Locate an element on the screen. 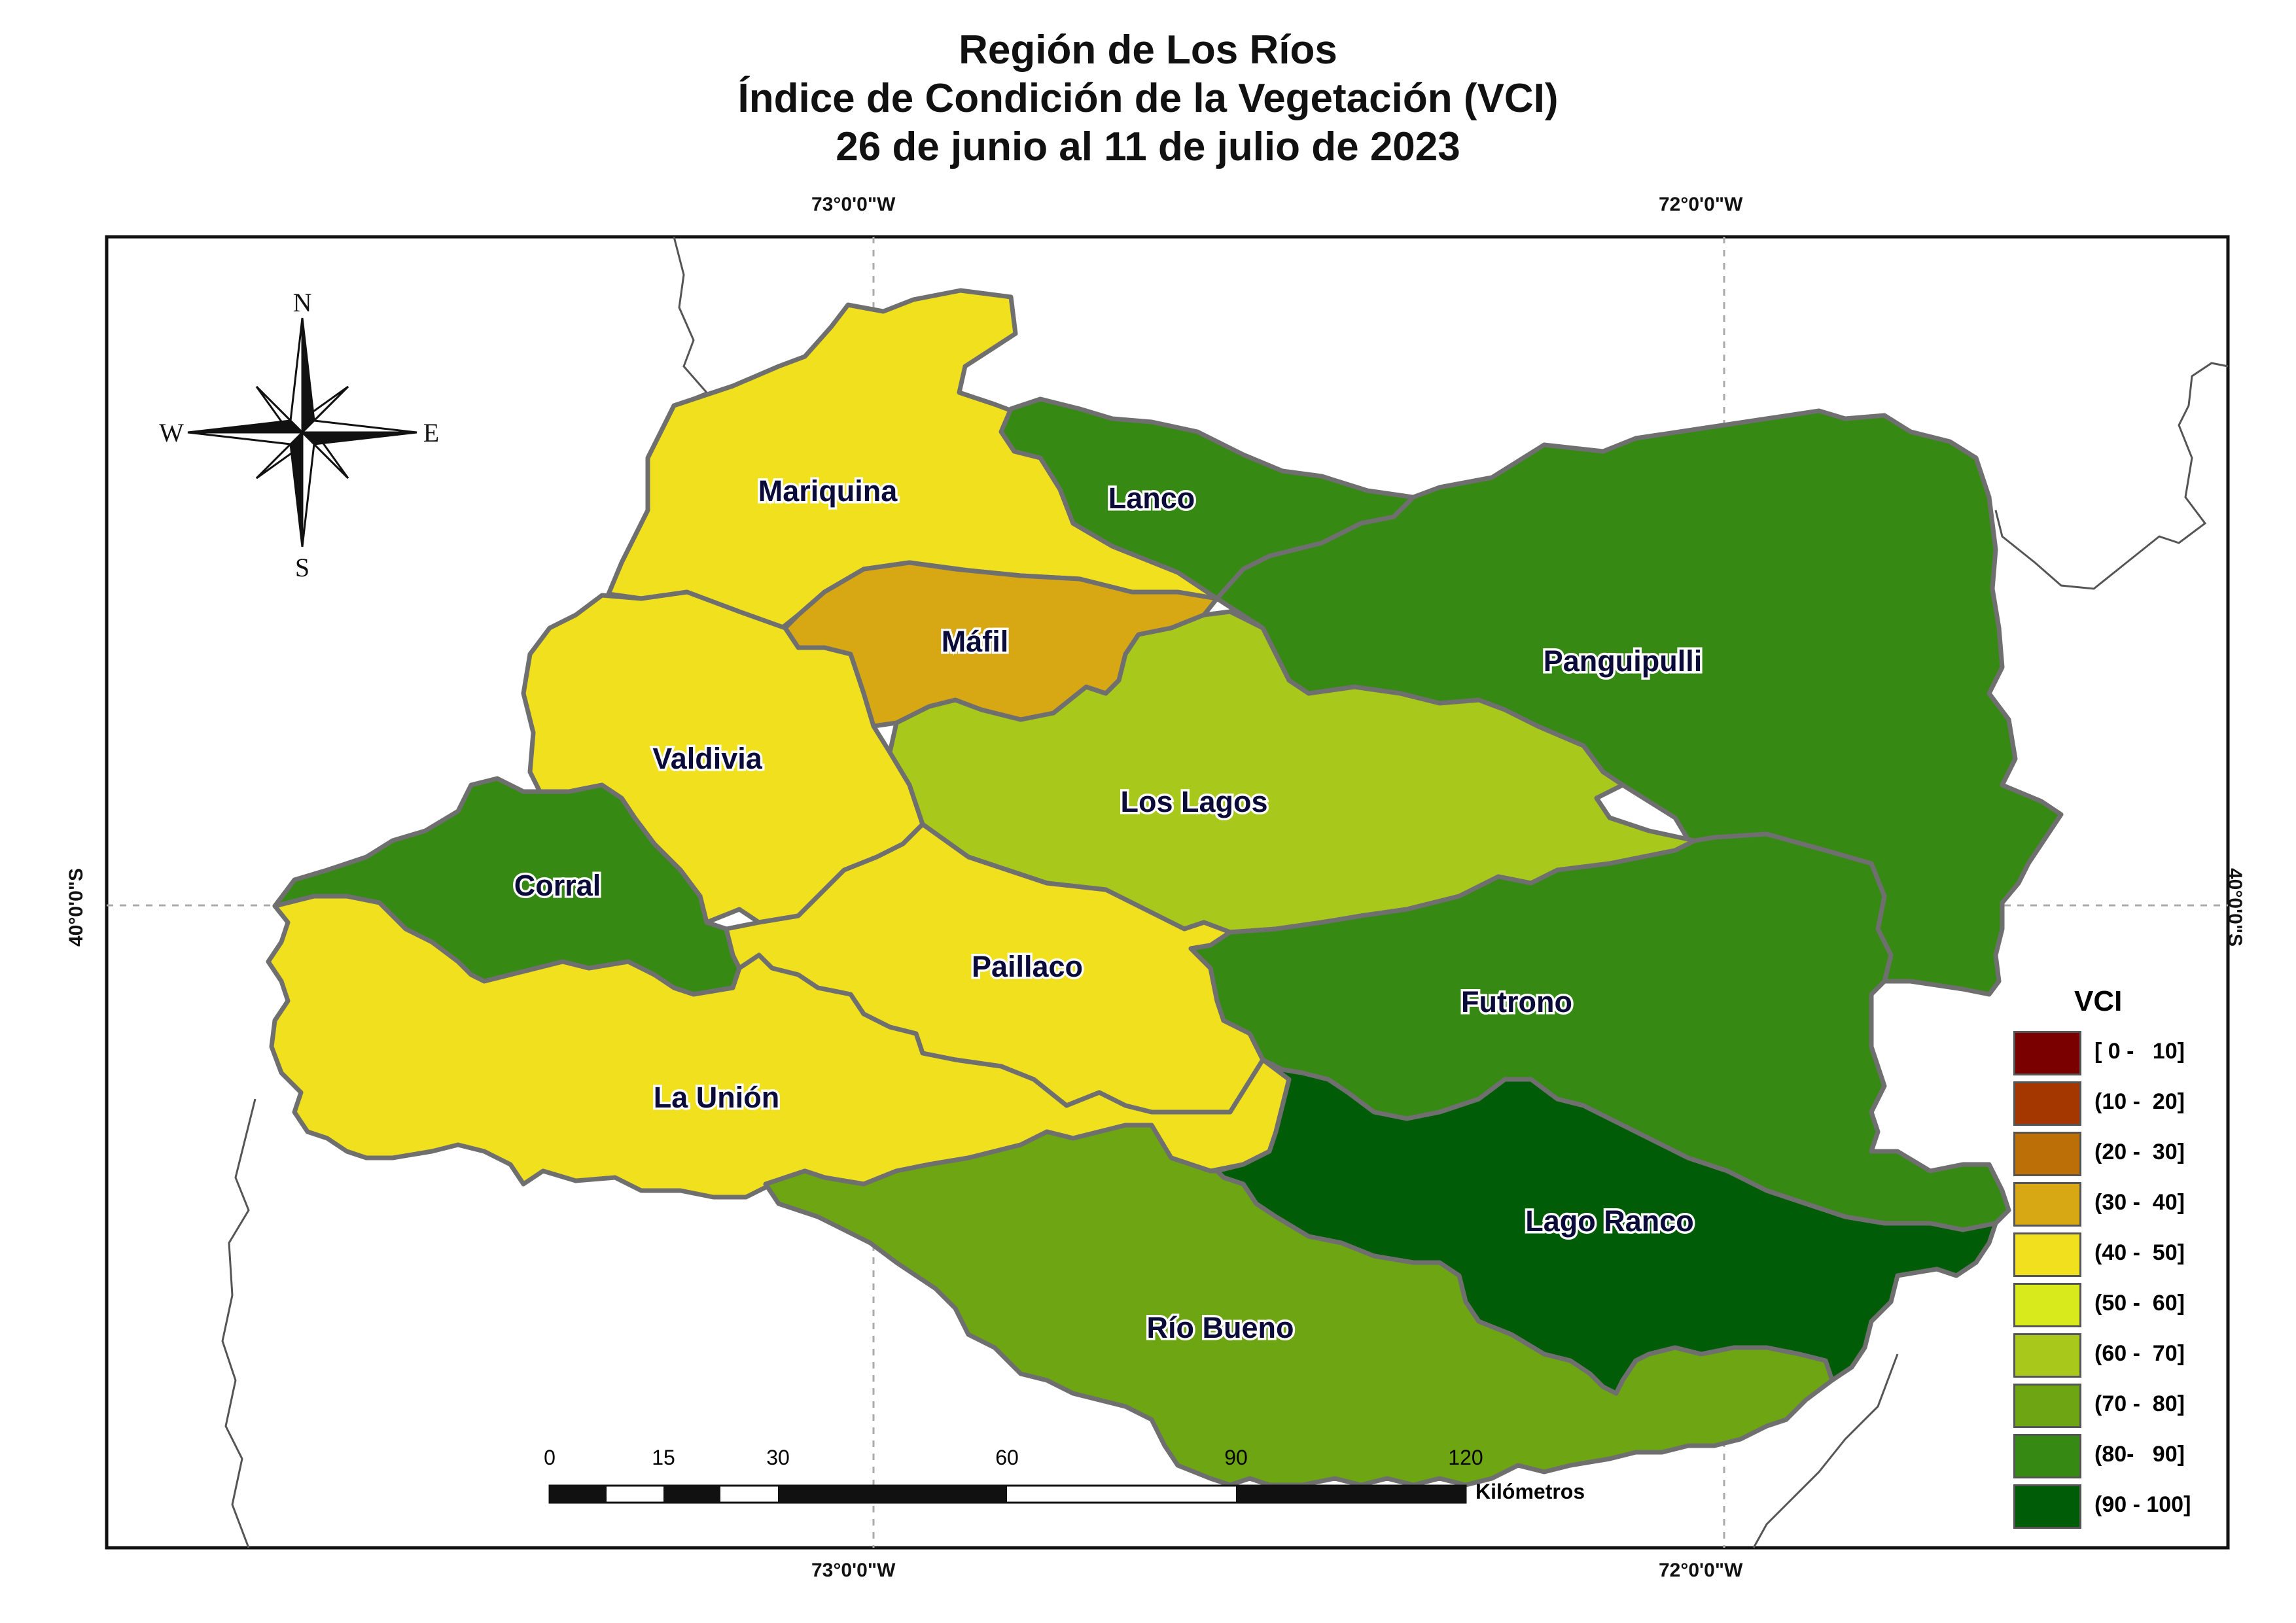 The height and width of the screenshot is (1623, 2296). scale-tick-60: 60 is located at coordinates (1007, 1458).